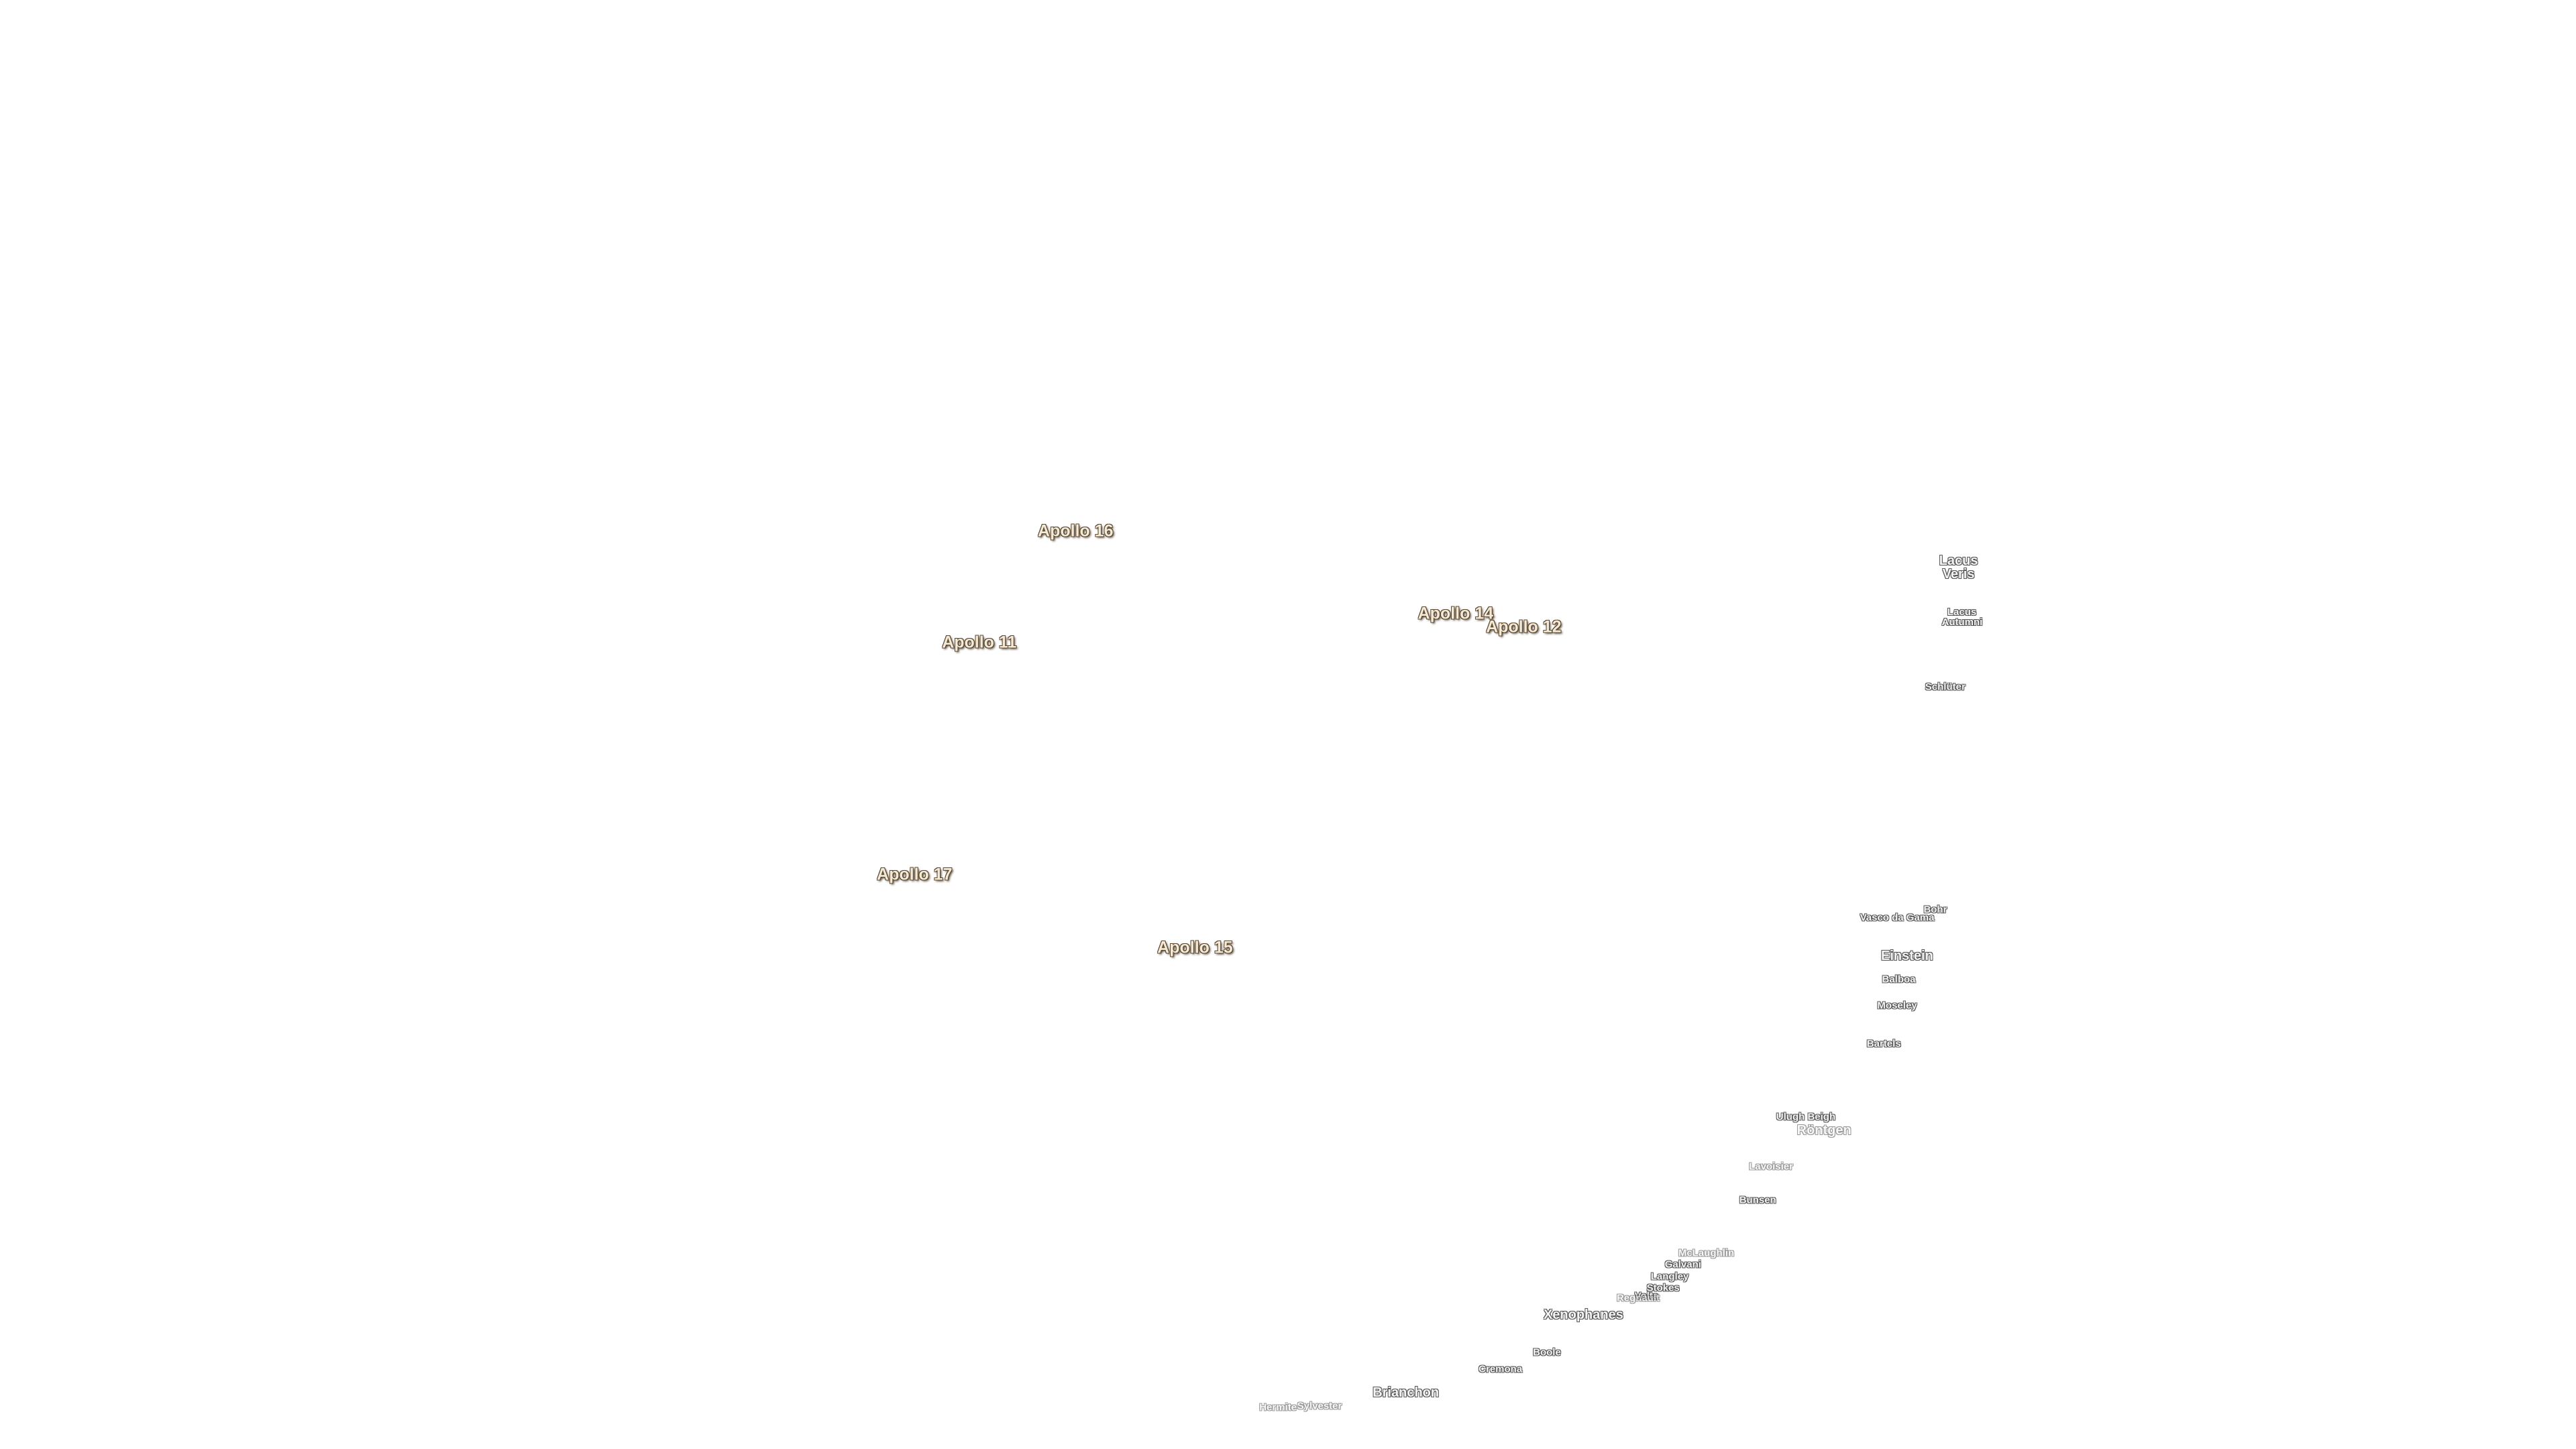 This screenshot has width=2576, height=1449. What do you see at coordinates (915, 874) in the screenshot?
I see `apollo-site-label: Apollo 17` at bounding box center [915, 874].